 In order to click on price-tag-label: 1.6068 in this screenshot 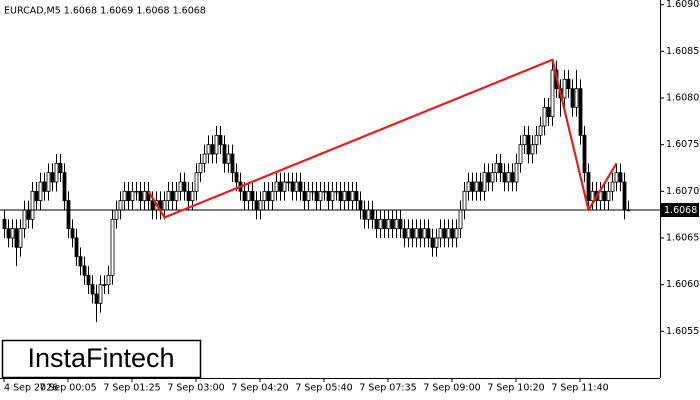, I will do `click(680, 210)`.